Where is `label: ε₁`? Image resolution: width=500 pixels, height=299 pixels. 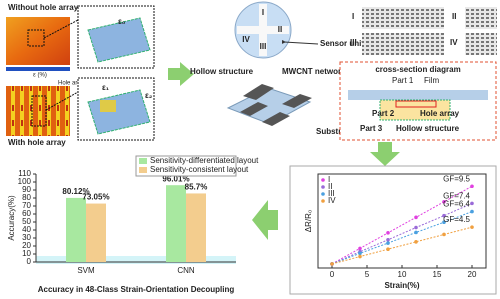
label: ε₁ is located at coordinates (106, 87).